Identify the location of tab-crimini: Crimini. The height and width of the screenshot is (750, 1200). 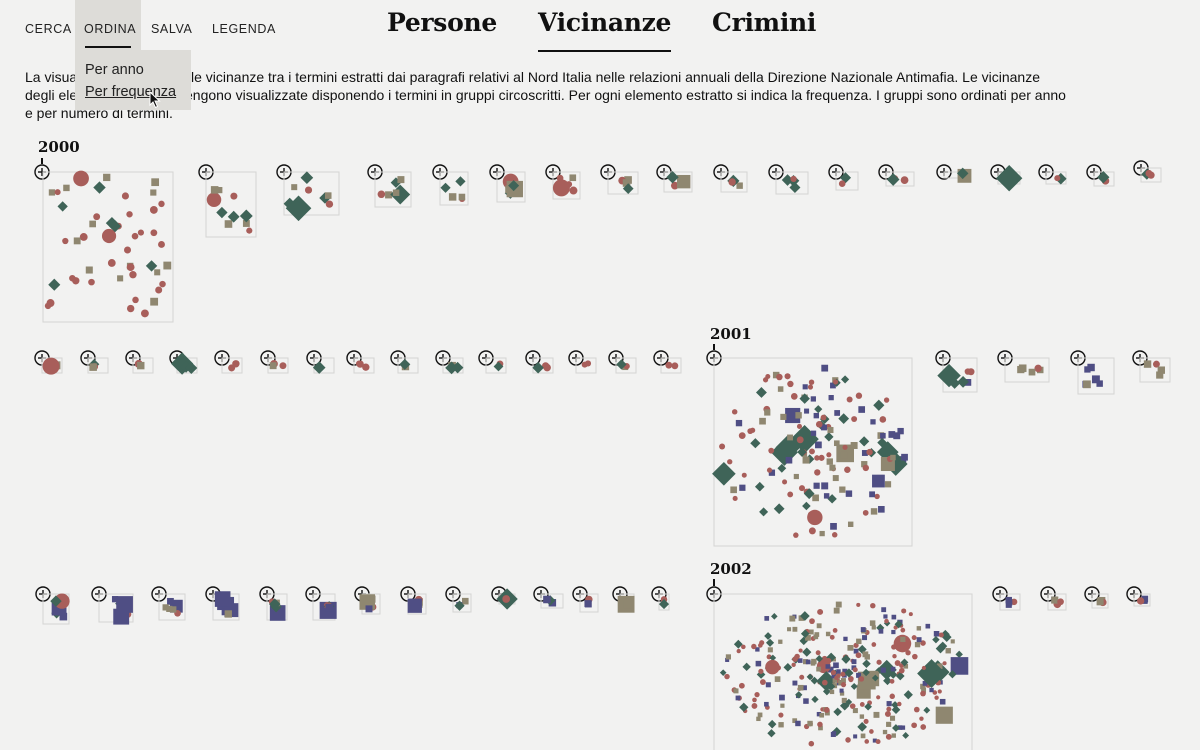
(764, 22).